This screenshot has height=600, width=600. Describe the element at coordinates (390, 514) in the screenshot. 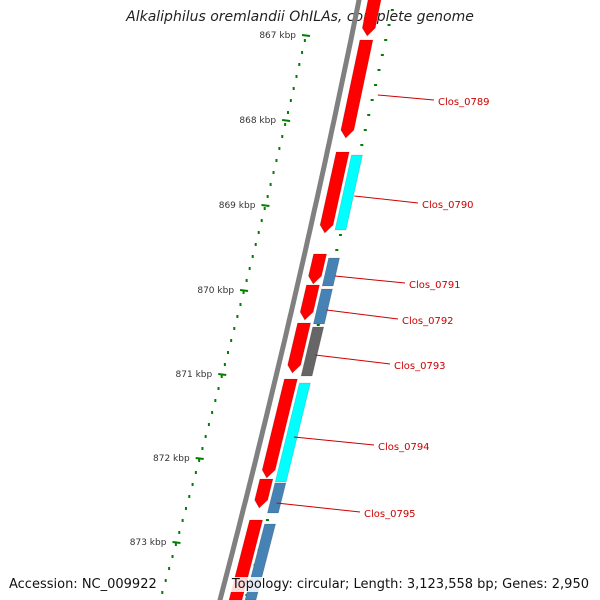

I see `gene-label: Clos_0795` at that location.